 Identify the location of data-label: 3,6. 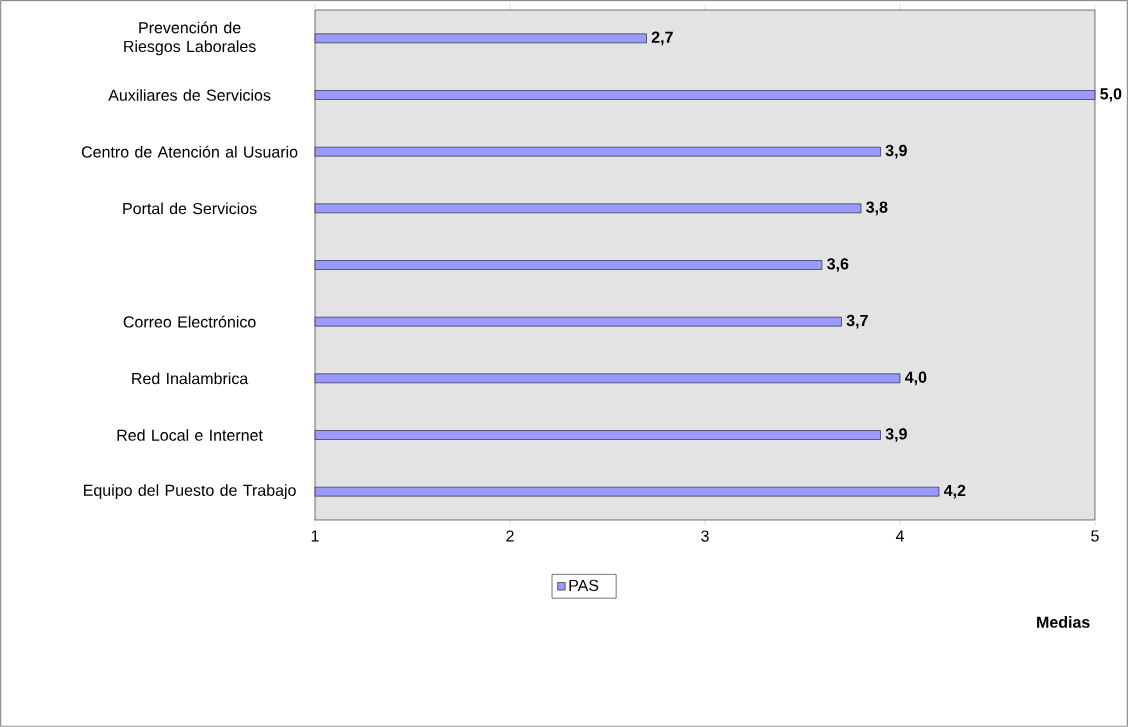
(838, 265).